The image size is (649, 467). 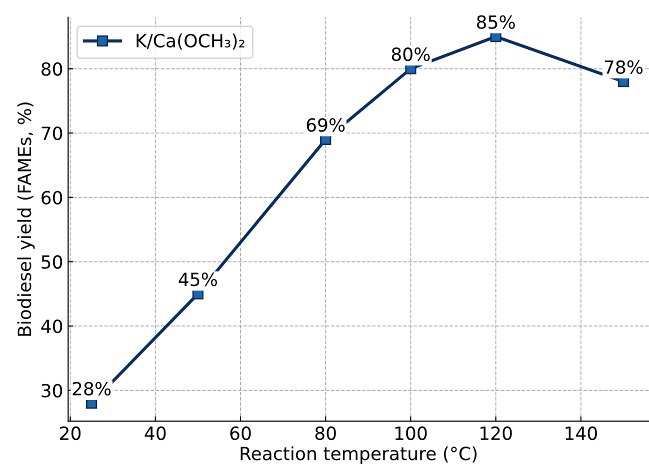 What do you see at coordinates (51, 326) in the screenshot?
I see `y-tick-label: 40` at bounding box center [51, 326].